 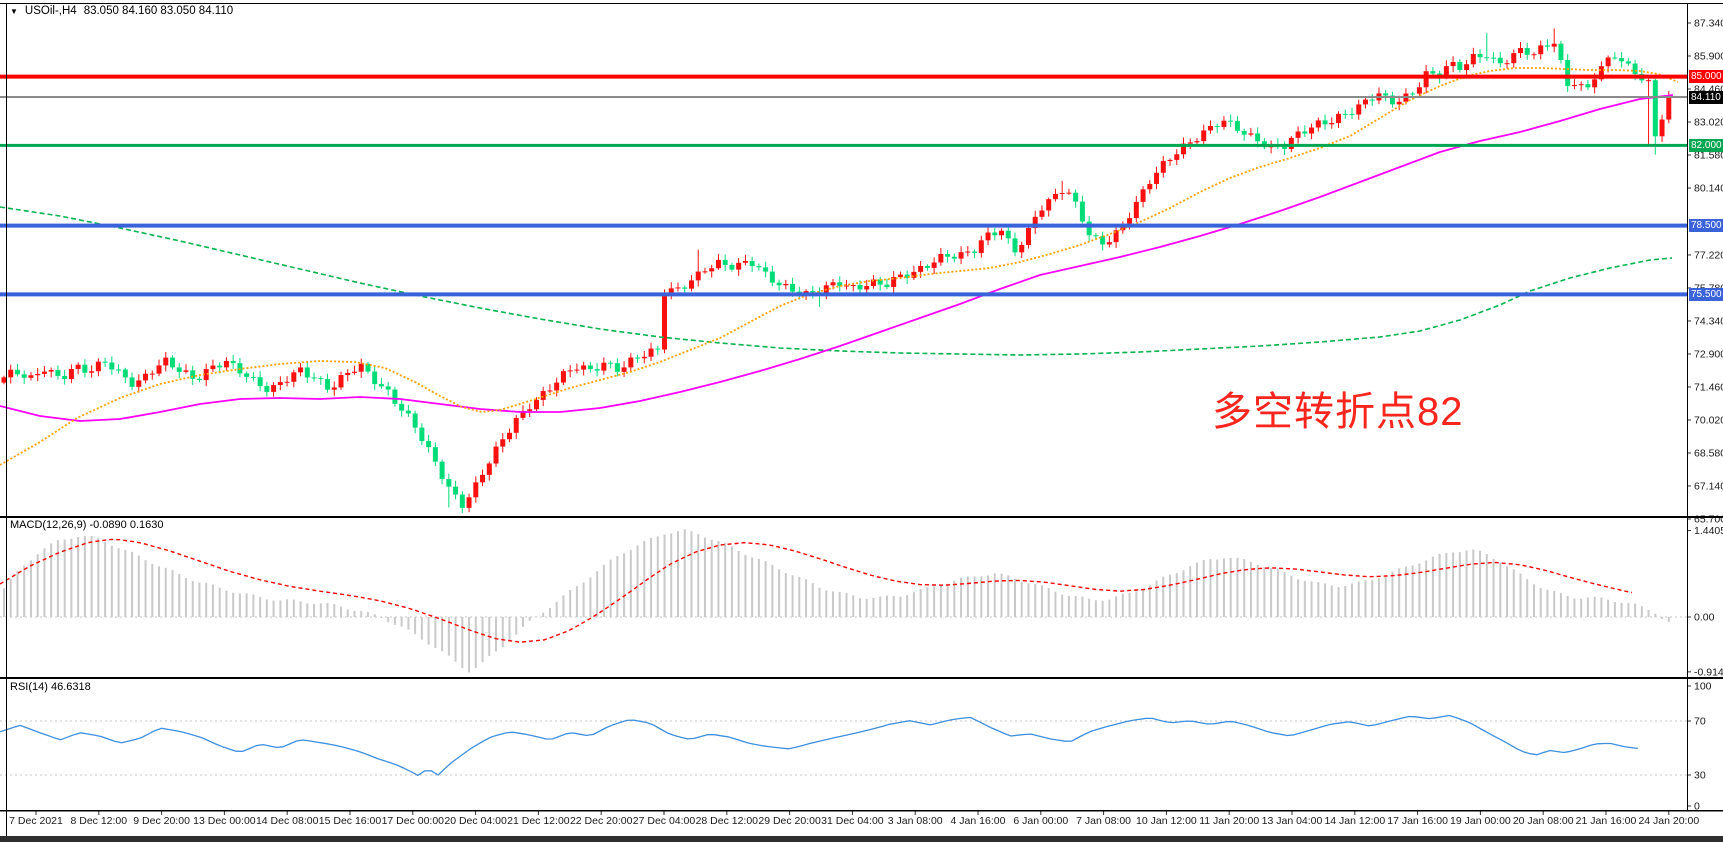 What do you see at coordinates (1708, 354) in the screenshot?
I see `svg-text: 72.900` at bounding box center [1708, 354].